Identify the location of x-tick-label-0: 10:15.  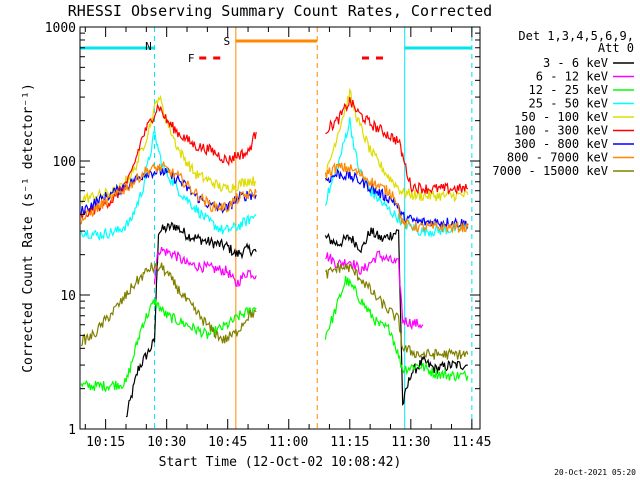
(105, 442).